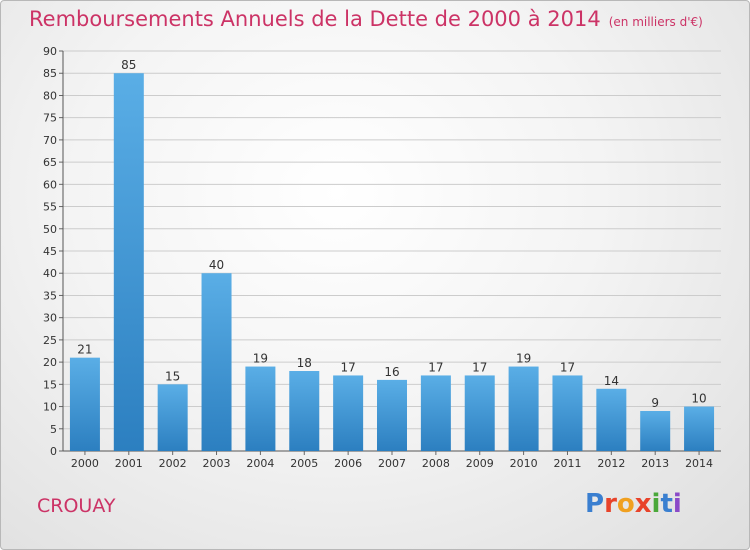 Image resolution: width=750 pixels, height=550 pixels. What do you see at coordinates (173, 463) in the screenshot?
I see `x-tick-label: 2002` at bounding box center [173, 463].